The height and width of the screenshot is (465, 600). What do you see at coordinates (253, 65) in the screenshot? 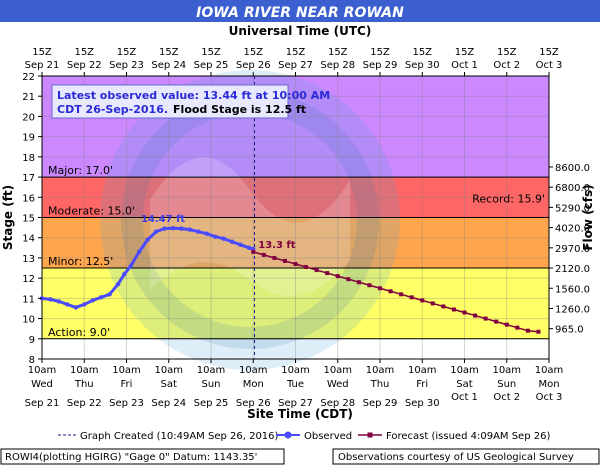
I see `top-tick-date: Sep 26` at bounding box center [253, 65].